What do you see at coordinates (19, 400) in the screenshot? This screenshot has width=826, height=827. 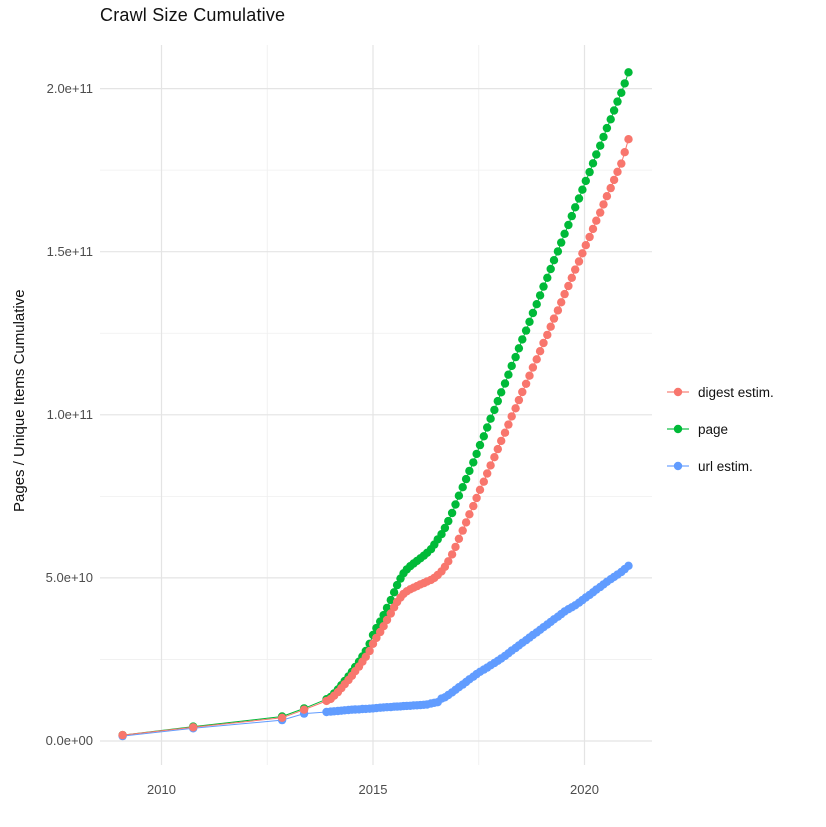 I see `y-axis-title: Pages / Unique Items Cumulative` at bounding box center [19, 400].